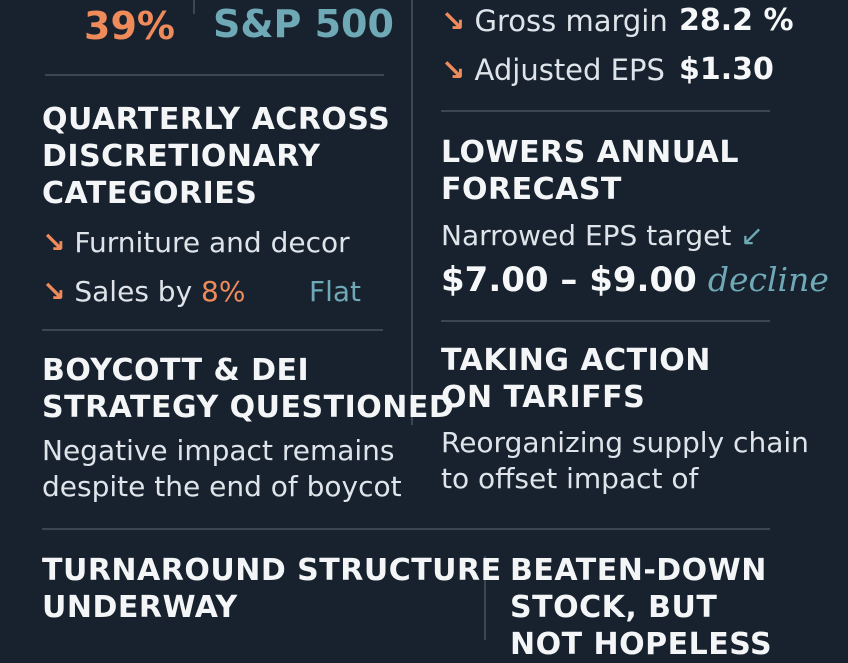 The height and width of the screenshot is (663, 848). I want to click on gross-margin-row: ↘ Gross margin, so click(554, 21).